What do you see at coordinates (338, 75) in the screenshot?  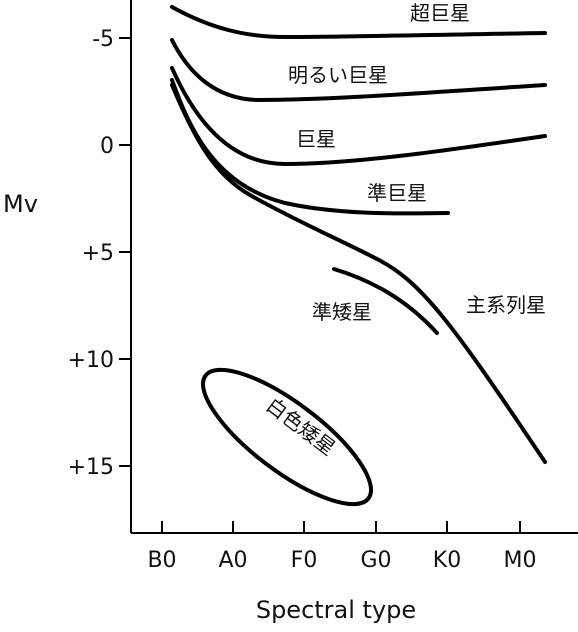 I see `label-bright-giants: 明るい巨星` at bounding box center [338, 75].